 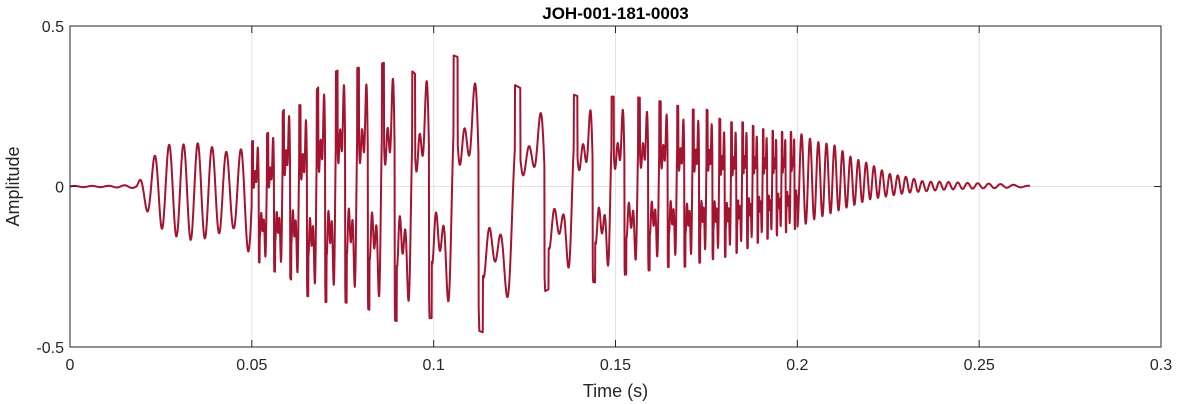 I want to click on x-tick-label: 0.3, so click(x=1161, y=365).